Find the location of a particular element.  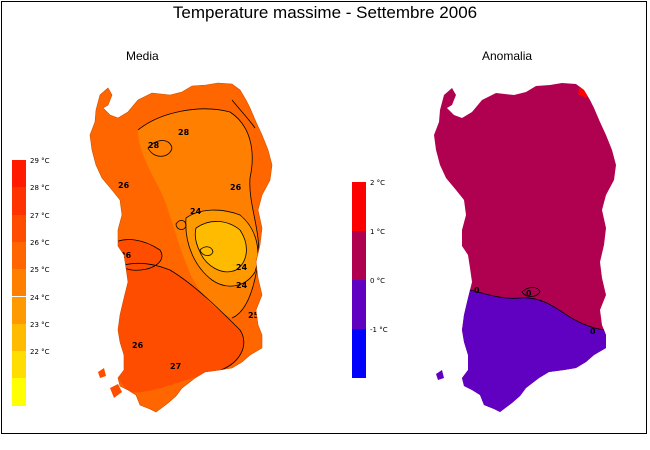

panel-title-anomalia: Anomalia is located at coordinates (507, 56).